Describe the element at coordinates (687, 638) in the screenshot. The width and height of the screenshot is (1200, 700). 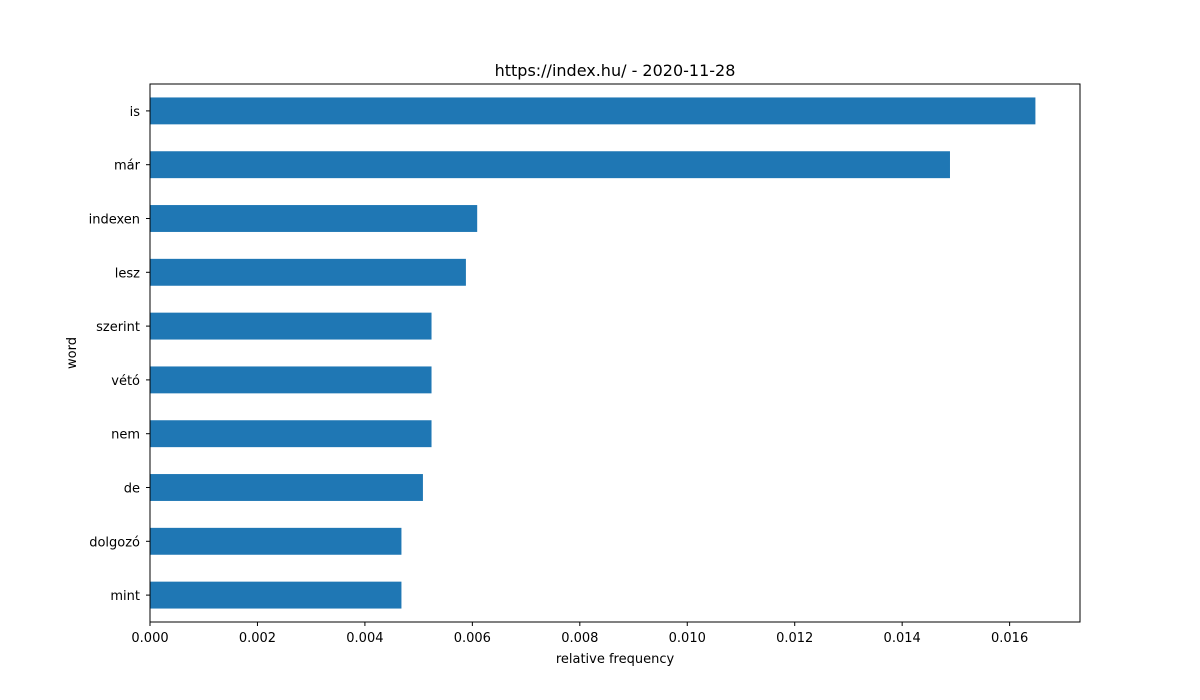
I see `x-tick-label: 0.010` at that location.